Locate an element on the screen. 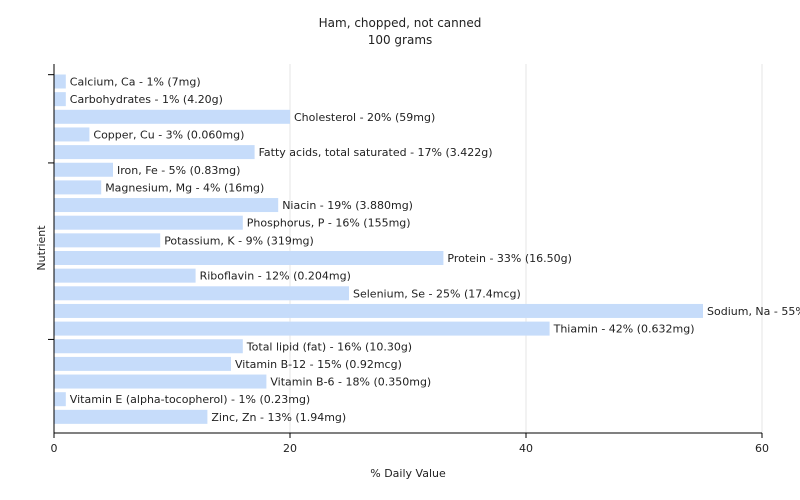  bar-label-7: Niacin - 19% (3.880mg) is located at coordinates (347, 205).